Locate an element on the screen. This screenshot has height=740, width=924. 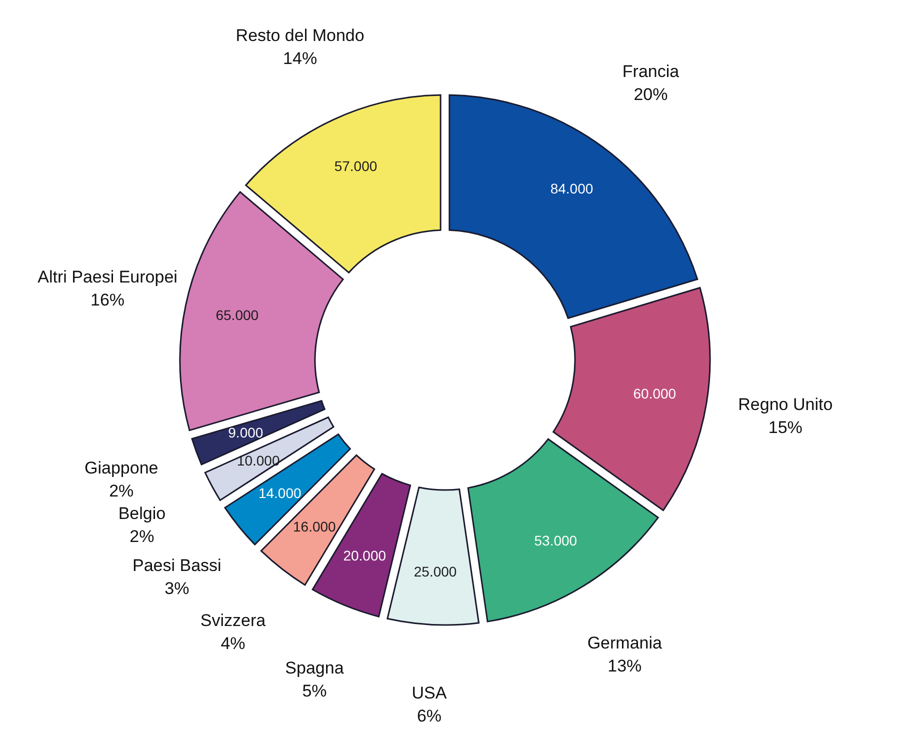
data-label: 25.000 is located at coordinates (435, 571).